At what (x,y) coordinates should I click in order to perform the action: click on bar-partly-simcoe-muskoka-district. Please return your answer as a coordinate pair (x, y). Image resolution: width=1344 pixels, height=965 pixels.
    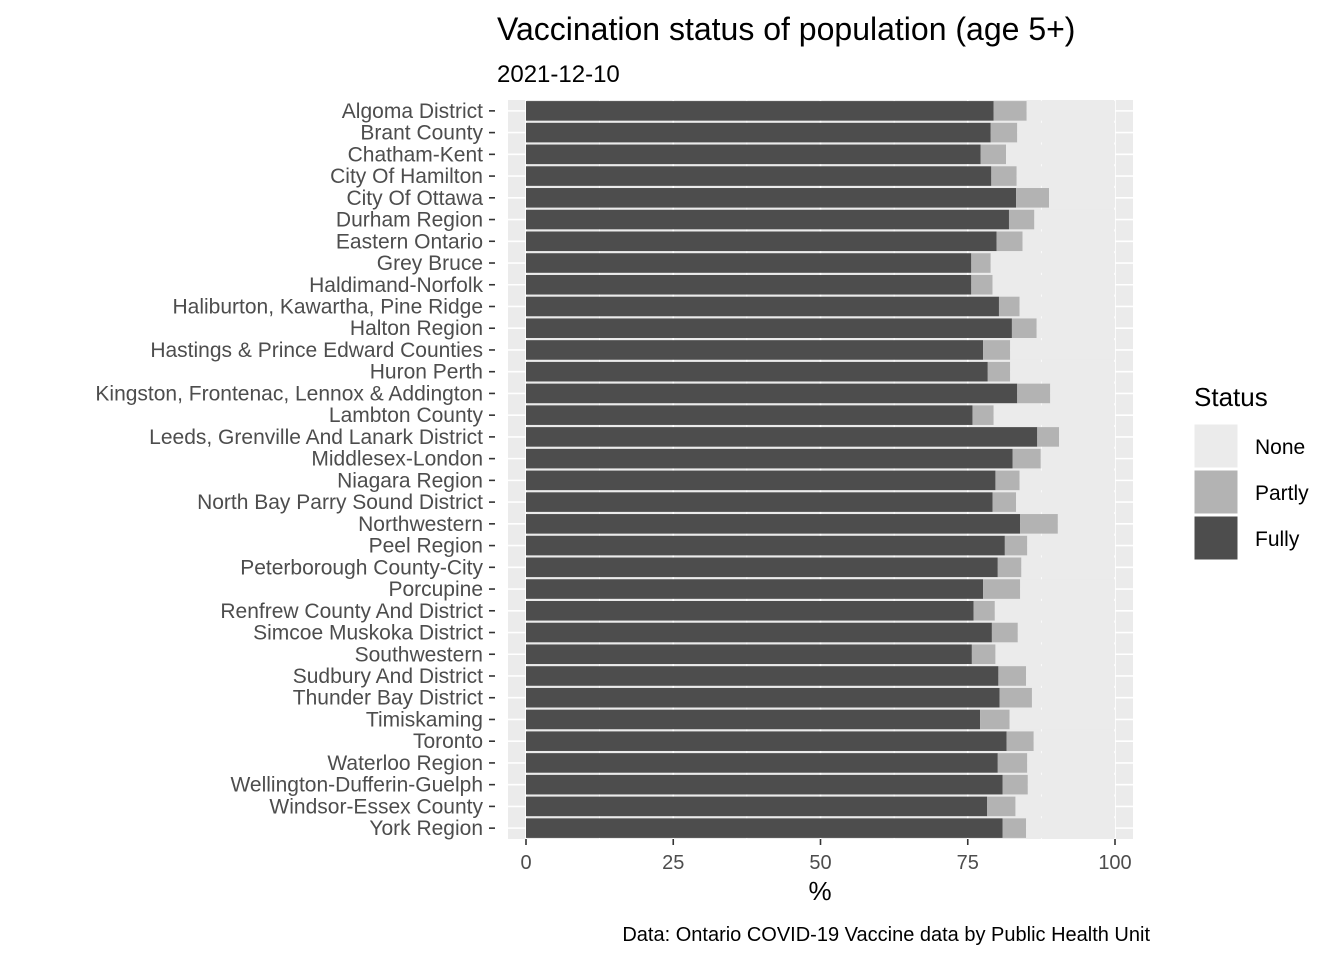
    Looking at the image, I should click on (1004, 632).